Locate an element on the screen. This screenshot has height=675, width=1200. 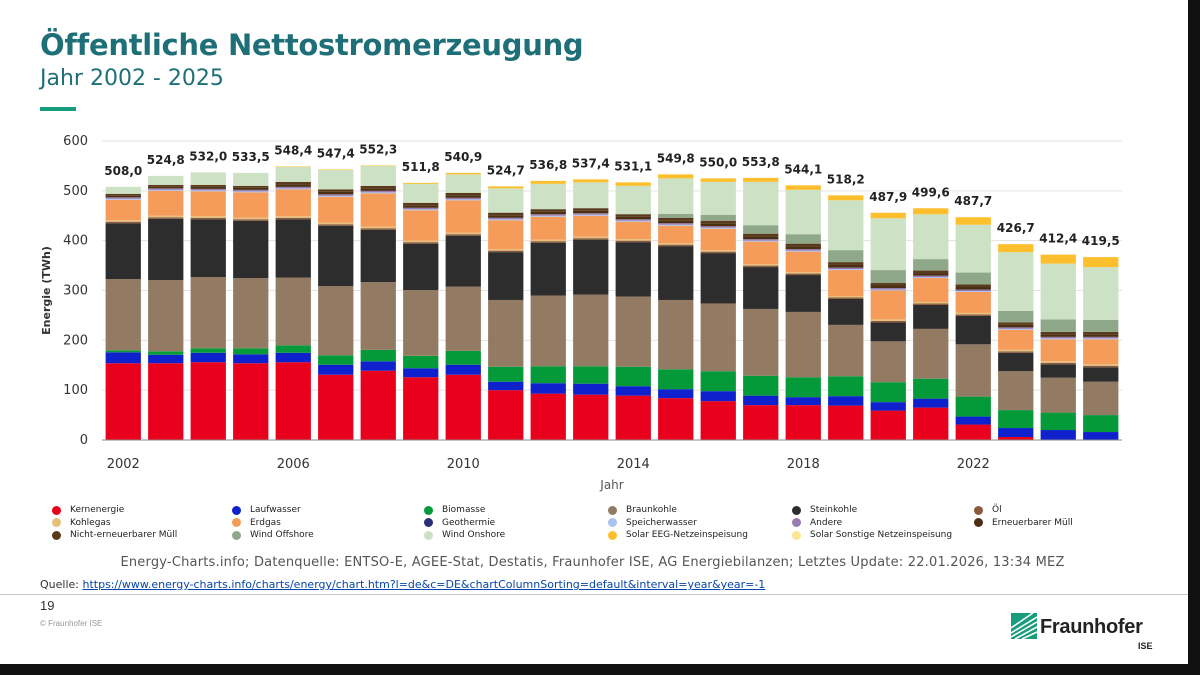
copyright-notice: © Fraunhofer ISE is located at coordinates (71, 623).